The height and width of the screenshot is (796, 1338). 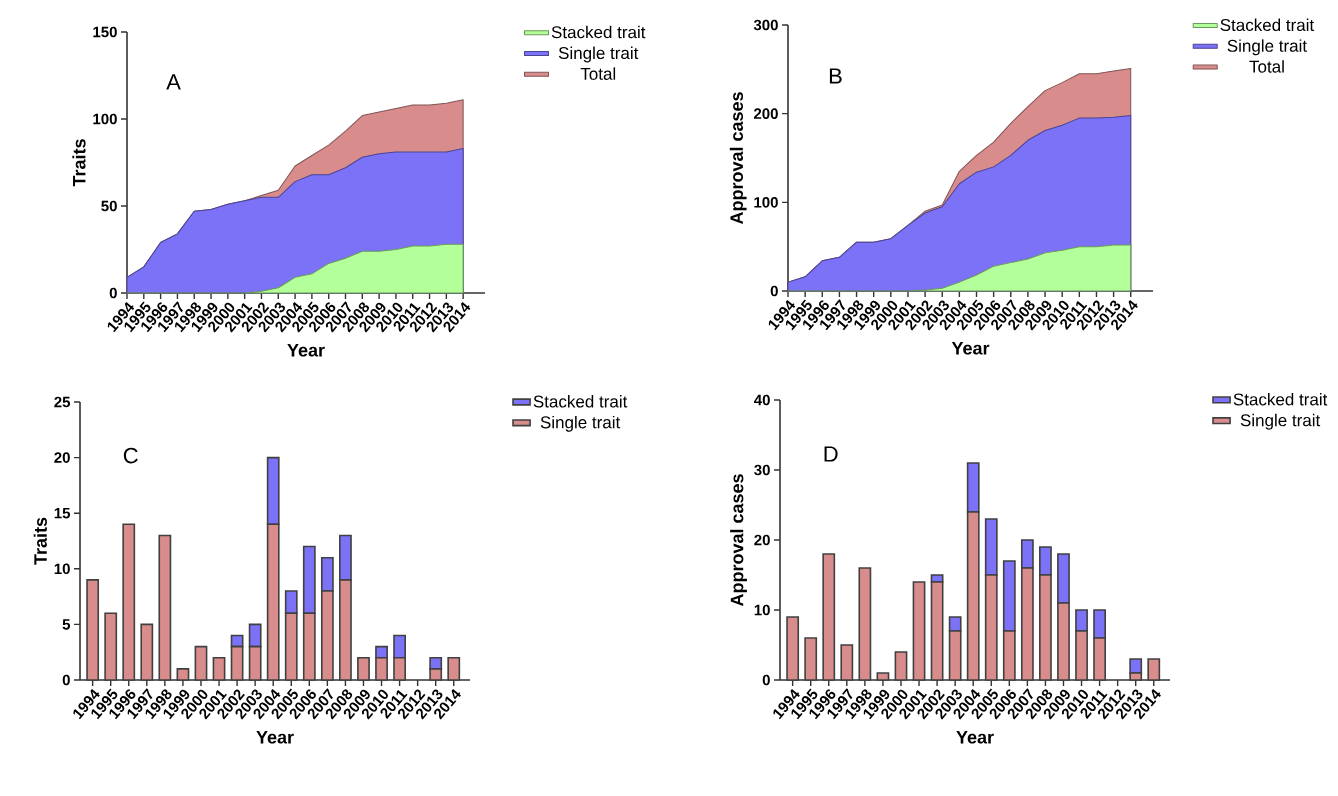 What do you see at coordinates (66, 624) in the screenshot?
I see `y-tick-label: 5` at bounding box center [66, 624].